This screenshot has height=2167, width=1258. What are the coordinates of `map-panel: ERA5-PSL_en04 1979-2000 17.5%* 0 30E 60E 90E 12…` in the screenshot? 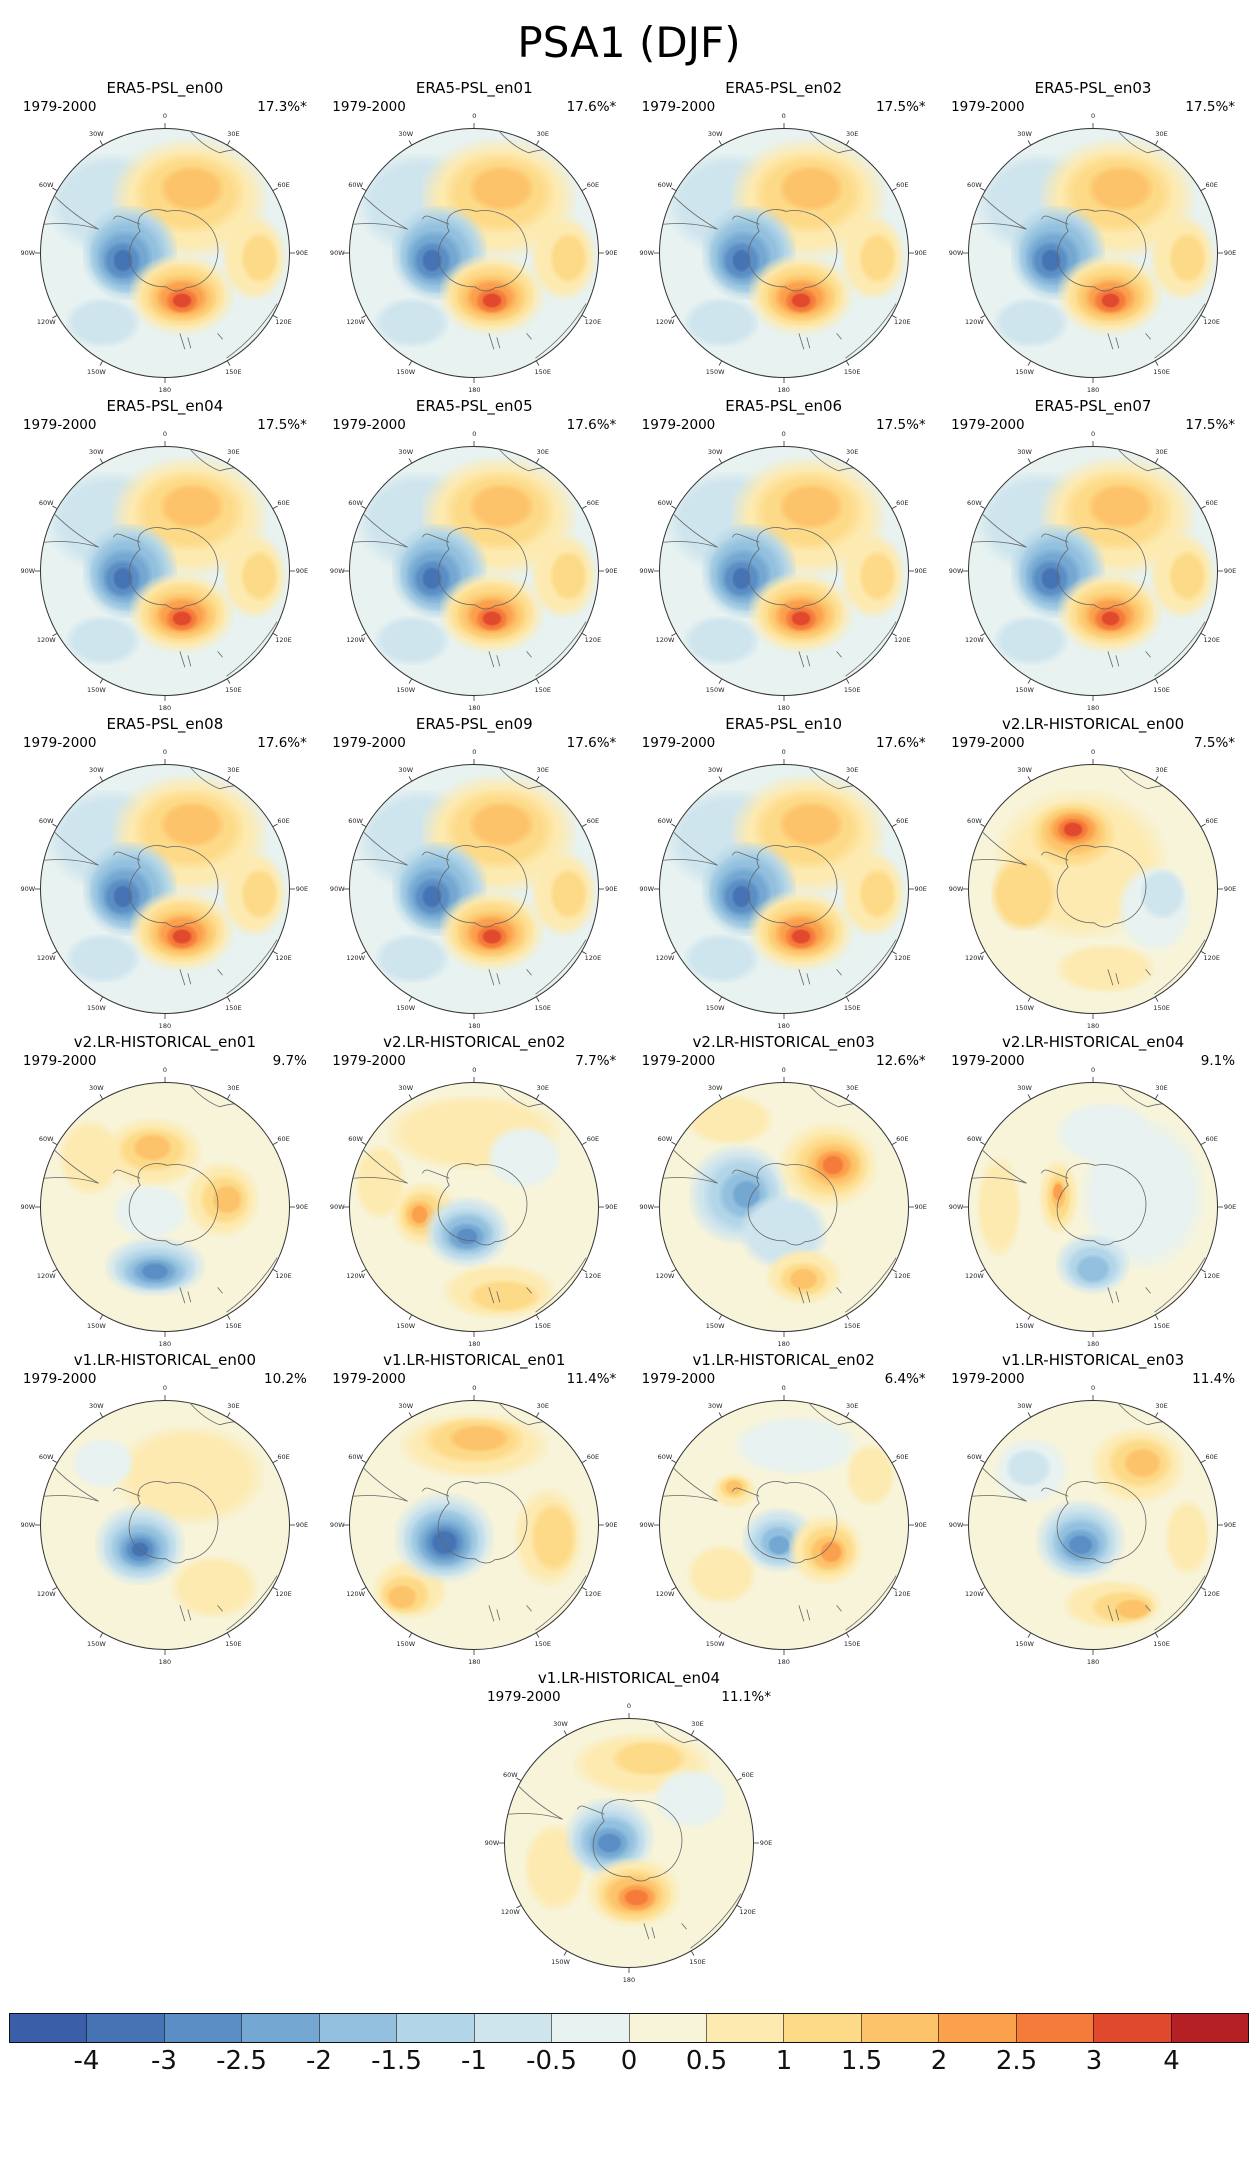 It's located at (164, 554).